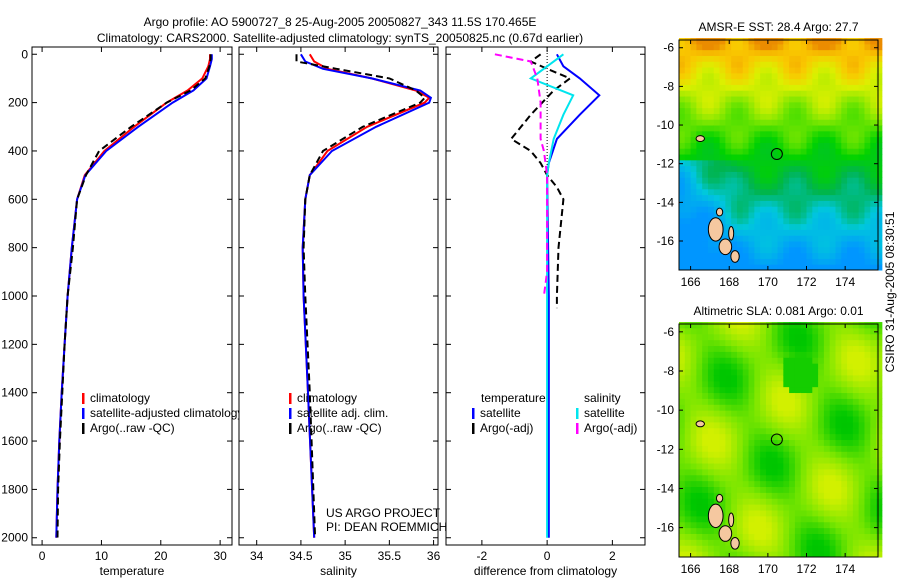 Image resolution: width=900 pixels, height=585 pixels. What do you see at coordinates (102, 556) in the screenshot?
I see `x-tick-label: 10` at bounding box center [102, 556].